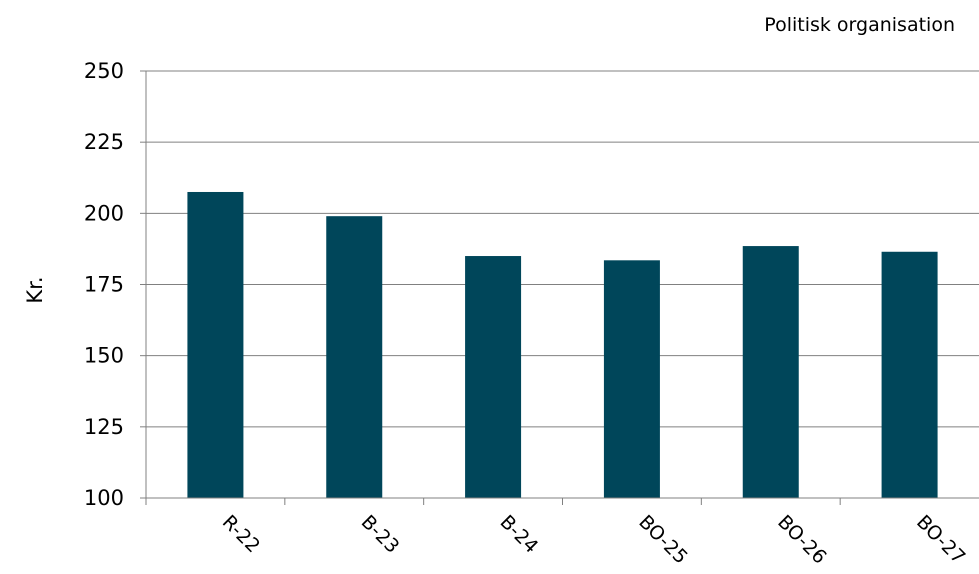 The image size is (979, 574). Describe the element at coordinates (104, 356) in the screenshot. I see `y-tick-label: 150` at that location.